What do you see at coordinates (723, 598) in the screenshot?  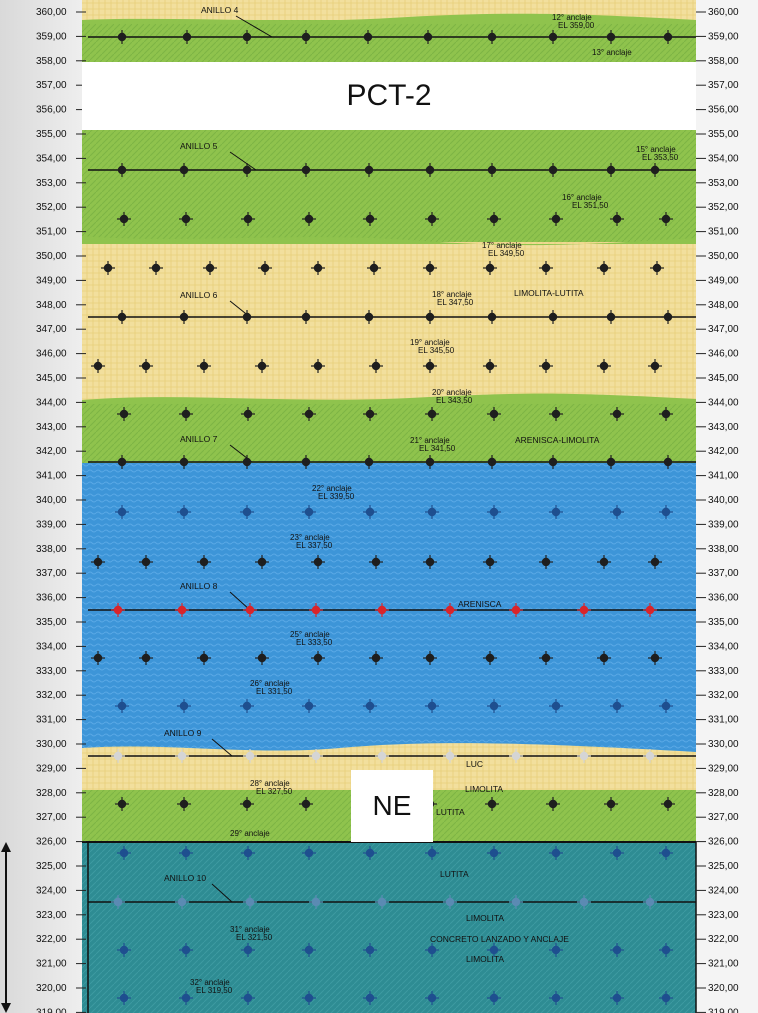 I see `elevation-label-right: 336,00` at bounding box center [723, 598].